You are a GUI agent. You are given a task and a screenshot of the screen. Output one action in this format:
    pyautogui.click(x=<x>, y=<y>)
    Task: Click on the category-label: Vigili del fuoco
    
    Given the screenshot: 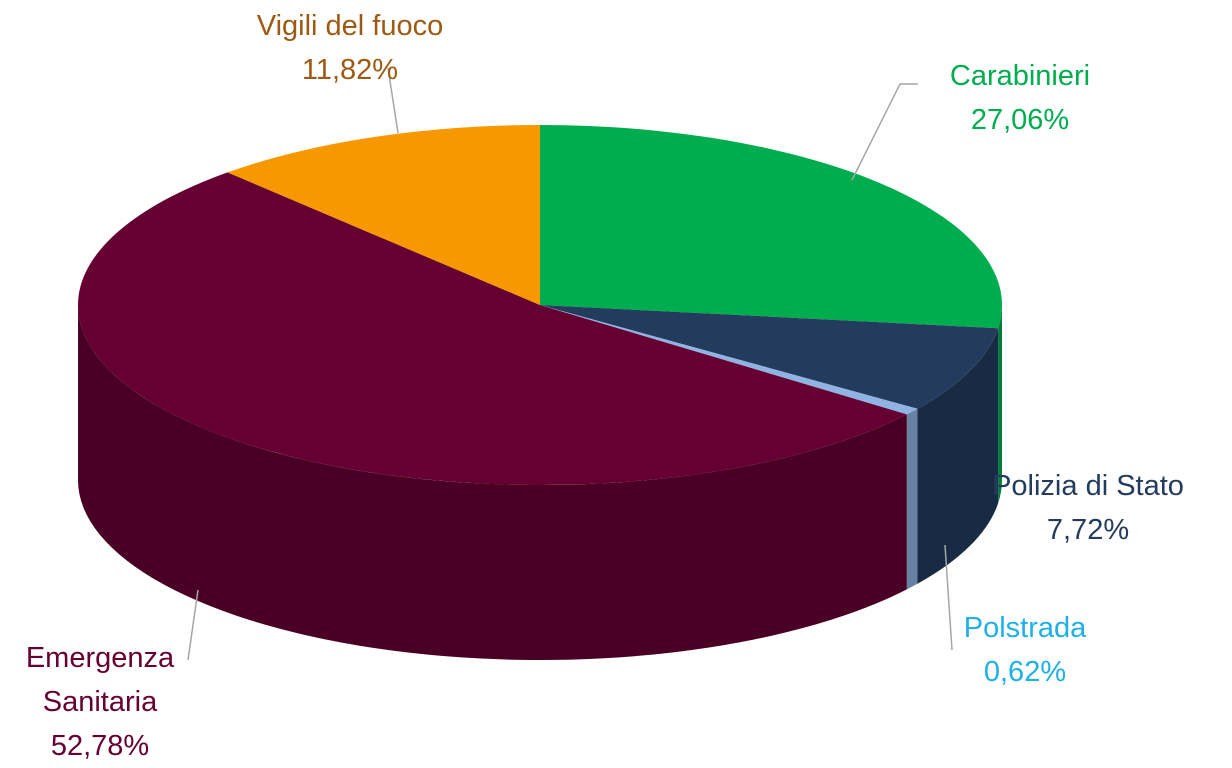 What is the action you would take?
    pyautogui.click(x=350, y=26)
    